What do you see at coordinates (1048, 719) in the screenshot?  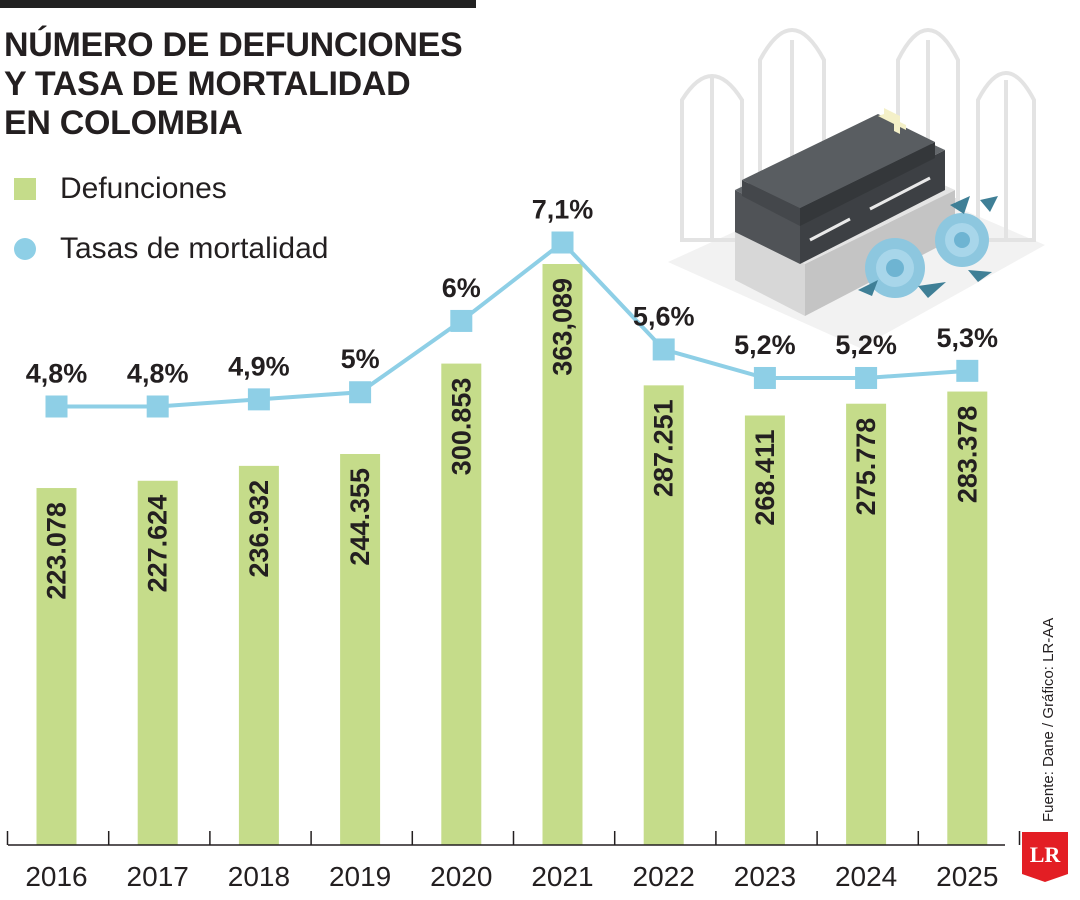 I see `source-note: Fuente: Dane / Gráfico: LR-AA` at bounding box center [1048, 719].